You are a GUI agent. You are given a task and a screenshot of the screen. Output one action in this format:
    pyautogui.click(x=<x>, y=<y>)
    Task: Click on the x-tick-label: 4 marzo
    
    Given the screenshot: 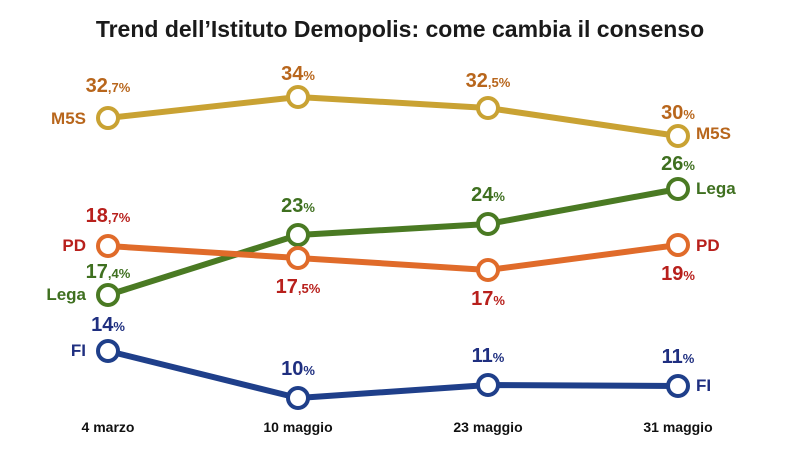 What is the action you would take?
    pyautogui.click(x=108, y=427)
    